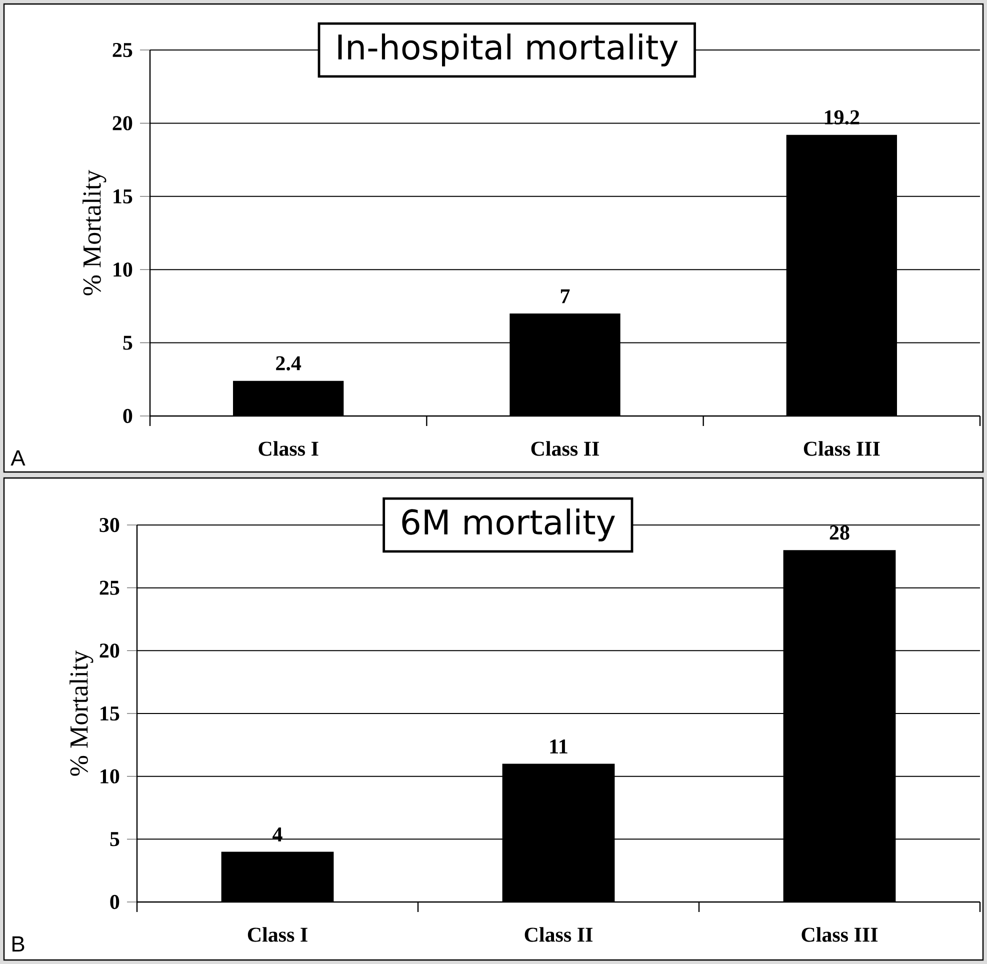 The width and height of the screenshot is (987, 964). I want to click on text: A, so click(18, 458).